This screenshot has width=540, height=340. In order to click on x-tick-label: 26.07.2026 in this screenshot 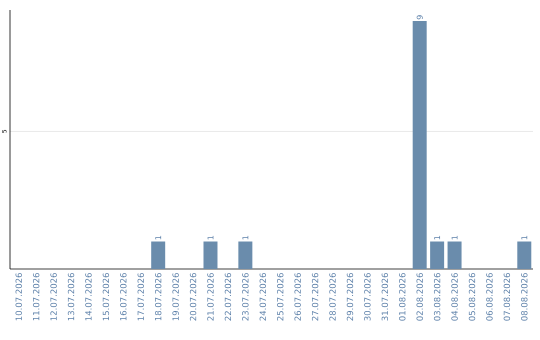, I will do `click(297, 297)`.